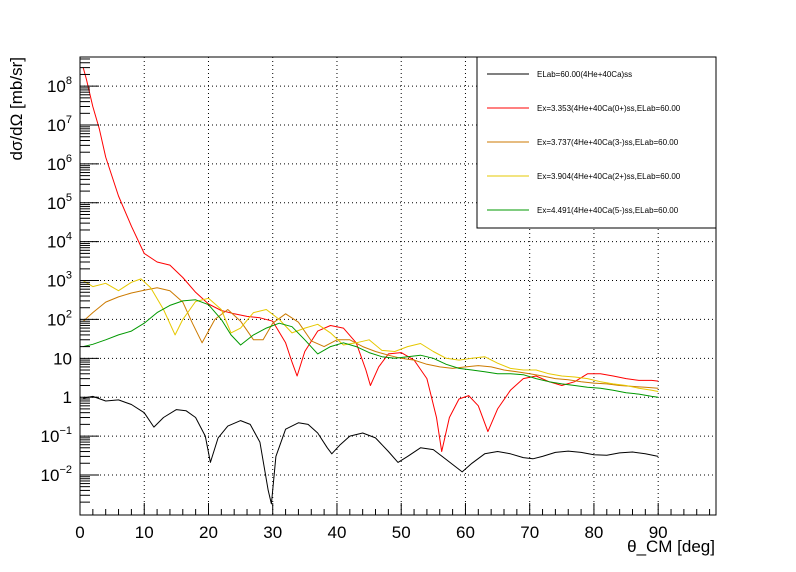 The height and width of the screenshot is (572, 796). I want to click on legend-label-3: Ex=3.737(4He+40Ca(3-)ss,ELab=60.00, so click(608, 142).